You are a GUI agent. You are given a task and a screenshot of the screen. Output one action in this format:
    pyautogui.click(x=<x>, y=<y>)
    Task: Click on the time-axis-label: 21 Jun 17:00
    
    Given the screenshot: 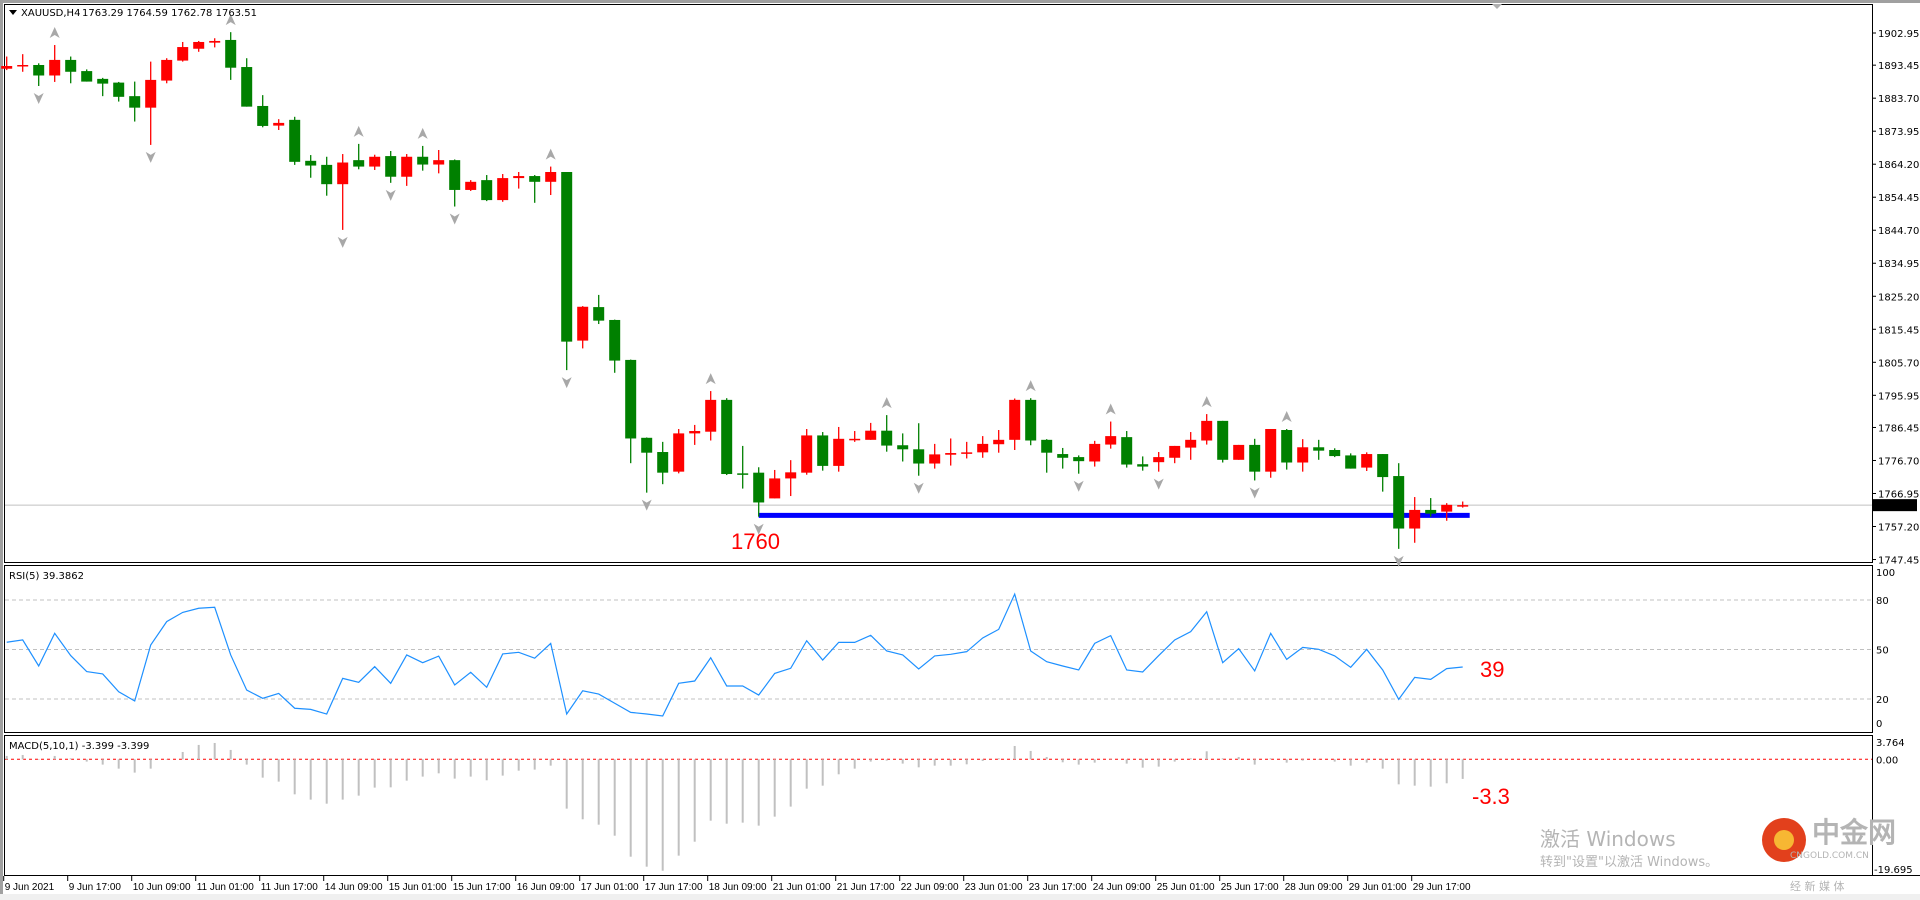 What is the action you would take?
    pyautogui.click(x=866, y=887)
    